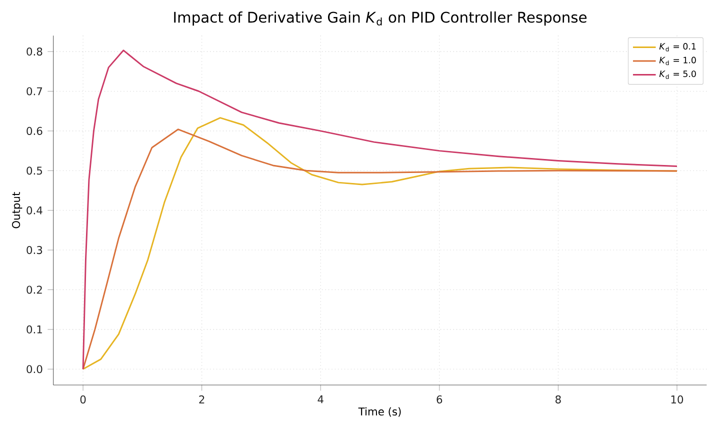 The width and height of the screenshot is (709, 425). Describe the element at coordinates (558, 399) in the screenshot. I see `x-tick-label: 8` at that location.